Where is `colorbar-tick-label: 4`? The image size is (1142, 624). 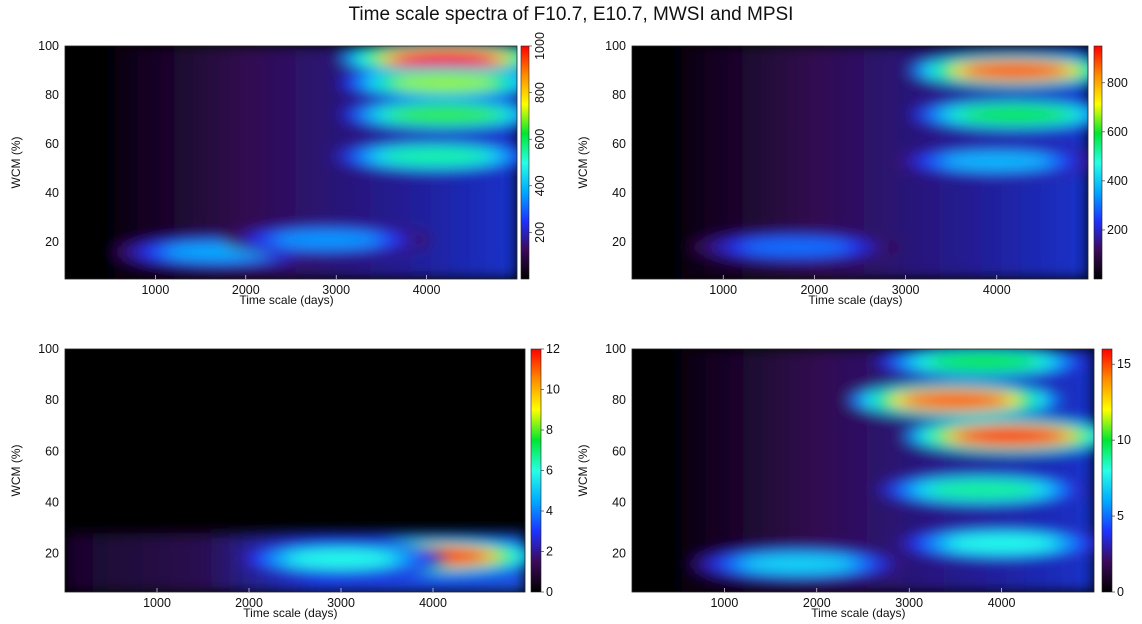 colorbar-tick-label: 4 is located at coordinates (549, 511).